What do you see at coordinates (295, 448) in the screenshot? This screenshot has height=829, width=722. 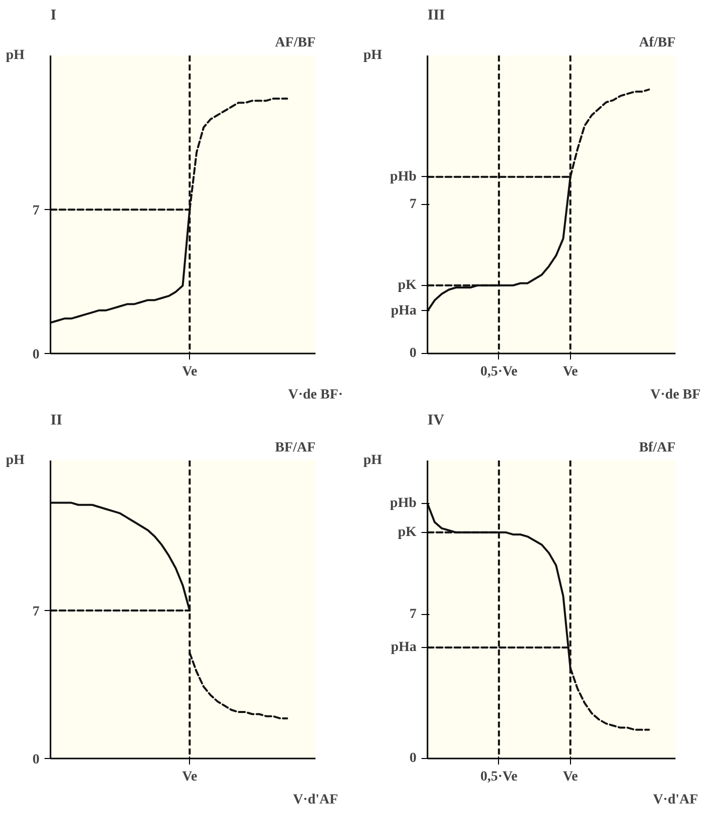 I see `chart-subtitle: BF/AF` at bounding box center [295, 448].